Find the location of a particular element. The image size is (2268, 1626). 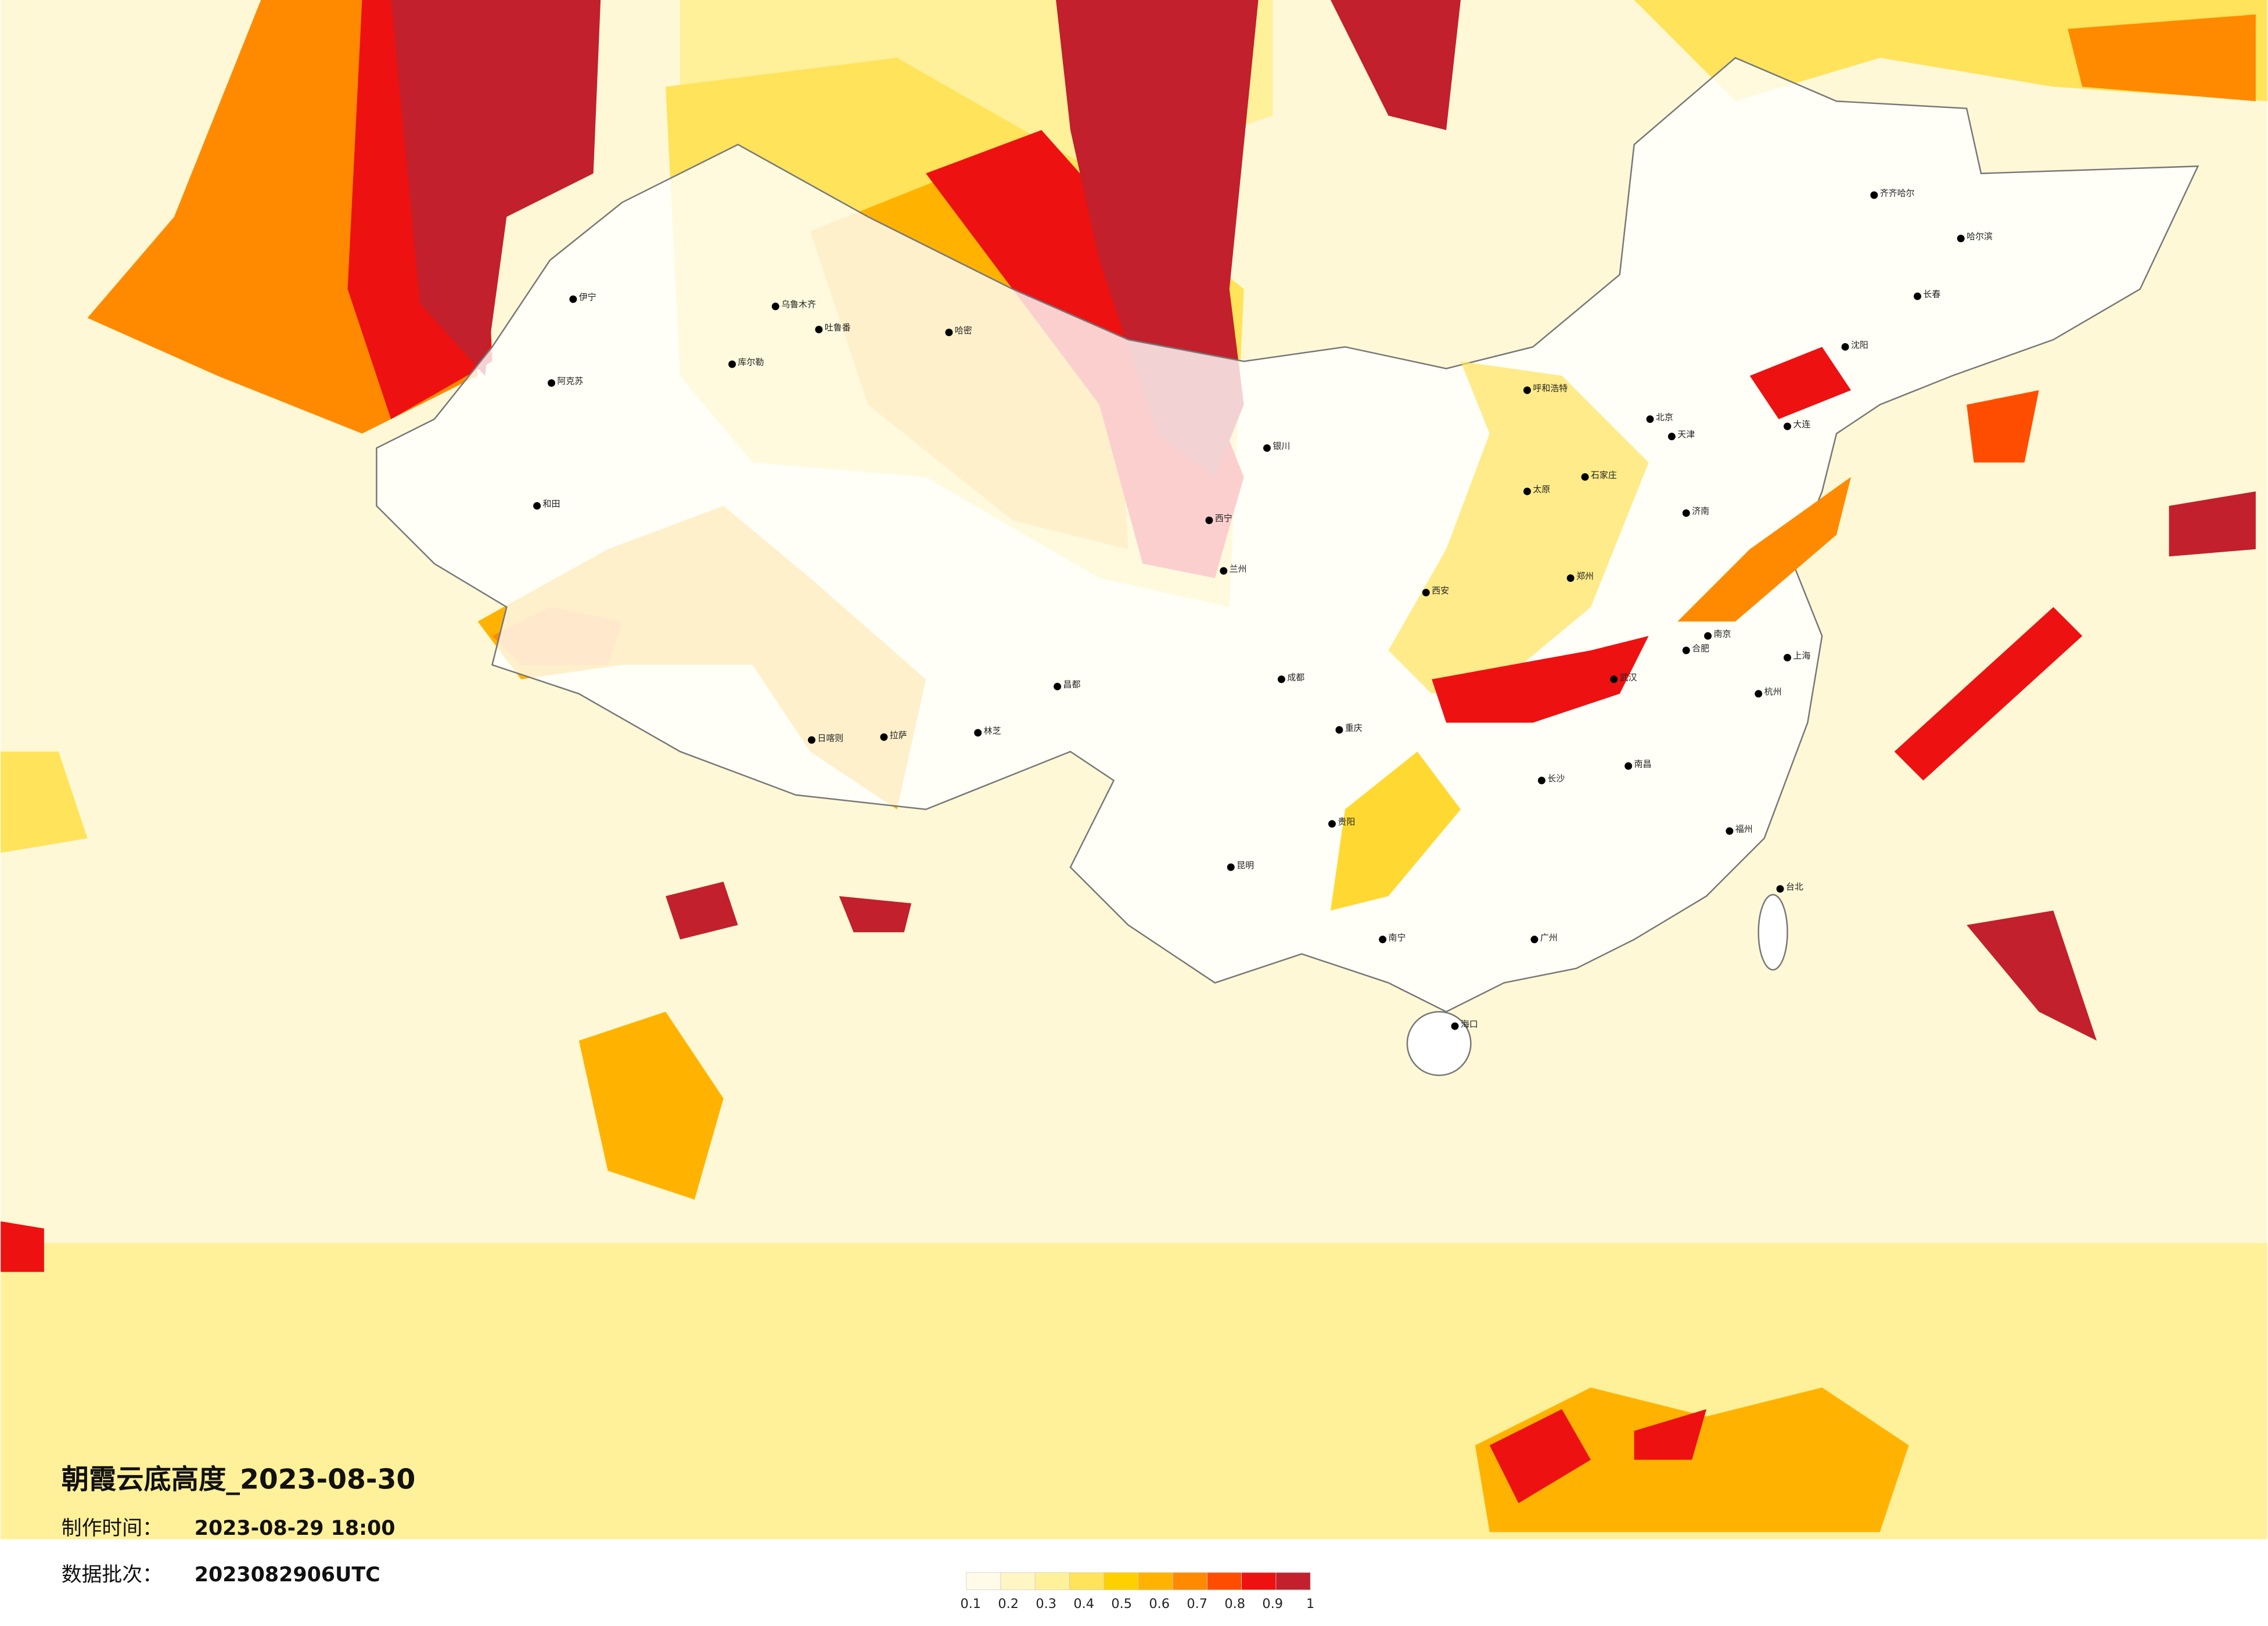

city-label: 吐鲁番 is located at coordinates (838, 327).